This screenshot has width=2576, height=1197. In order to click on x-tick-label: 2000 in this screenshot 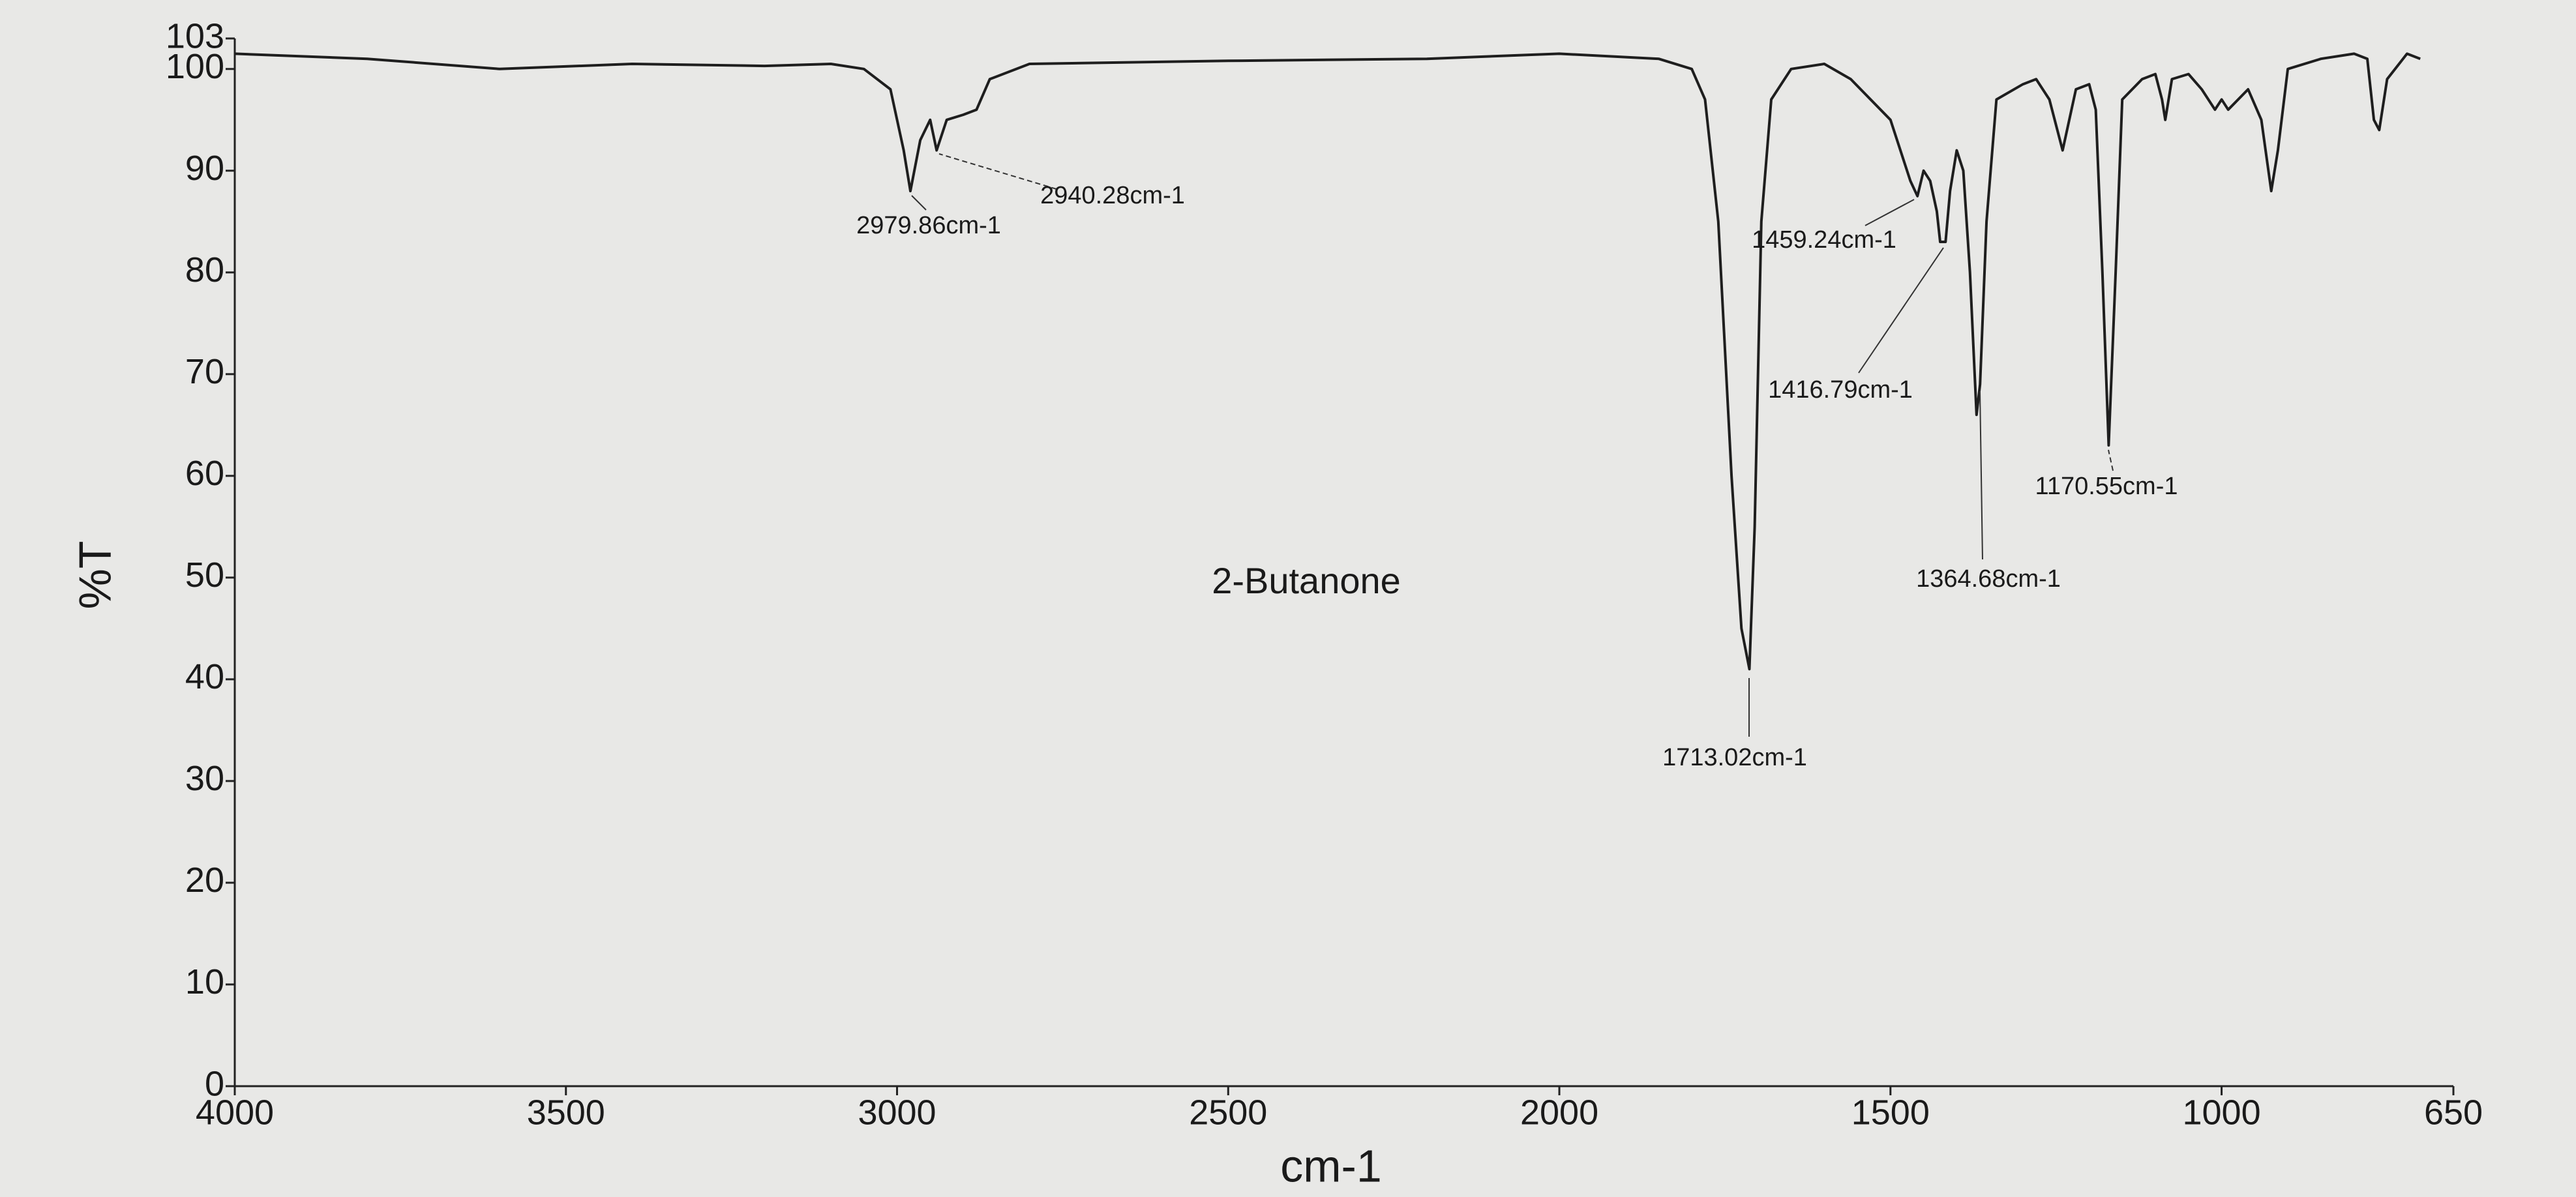, I will do `click(1559, 1112)`.